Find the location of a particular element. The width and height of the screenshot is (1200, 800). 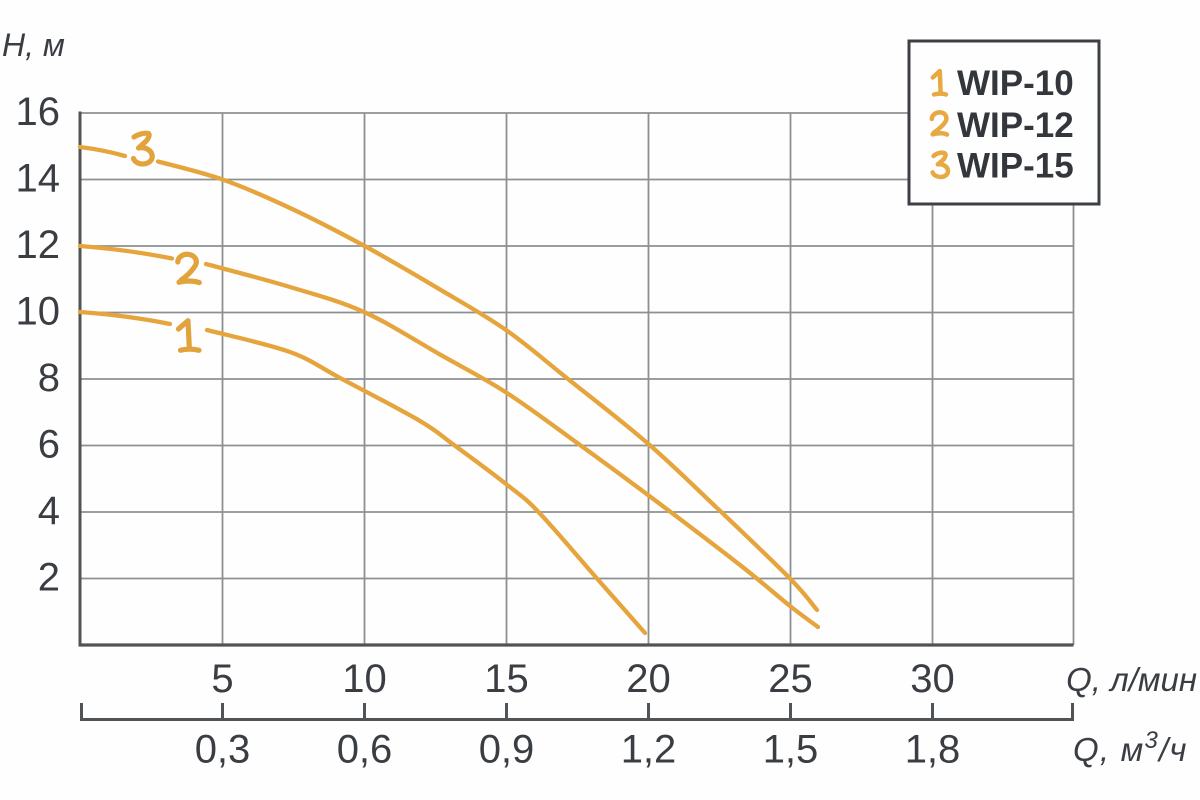

svg-text: 30 is located at coordinates (932, 679).